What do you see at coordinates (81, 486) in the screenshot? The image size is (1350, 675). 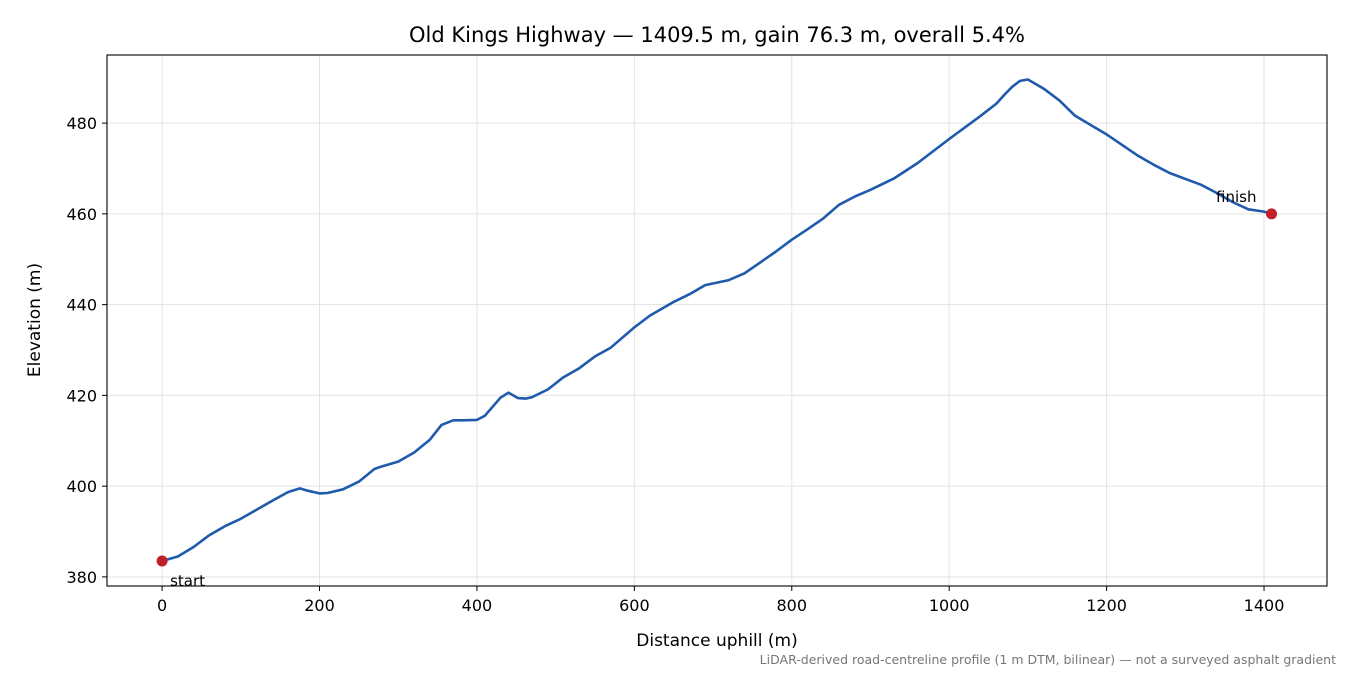 I see `y-tick-label: 400` at bounding box center [81, 486].